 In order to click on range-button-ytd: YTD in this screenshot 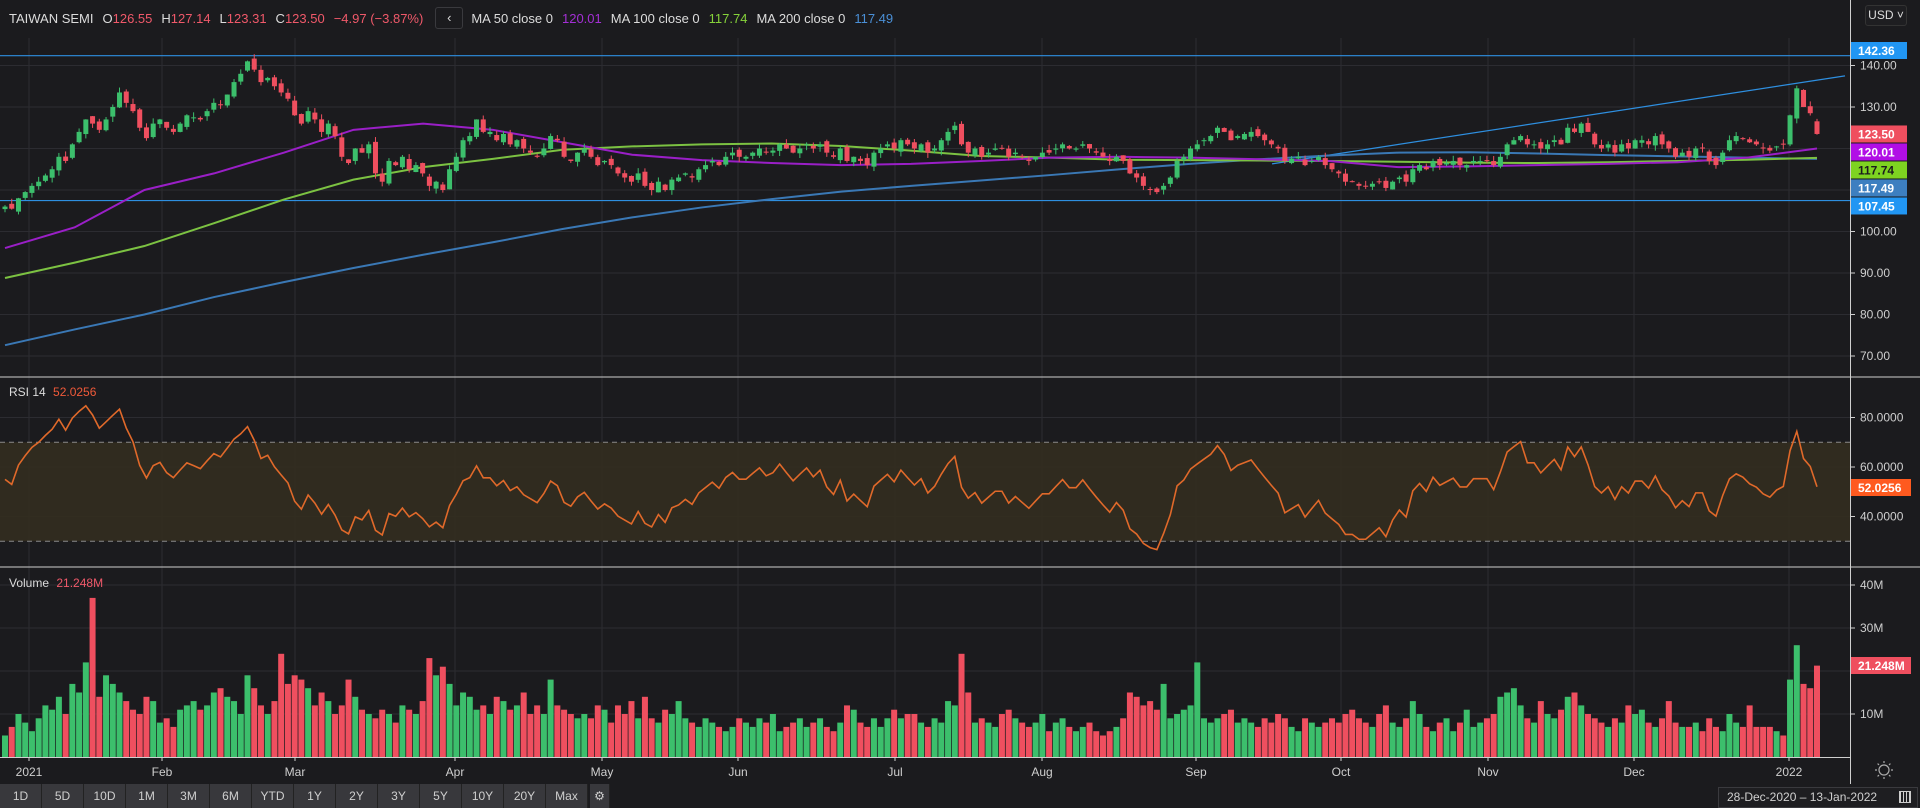, I will do `click(273, 796)`.